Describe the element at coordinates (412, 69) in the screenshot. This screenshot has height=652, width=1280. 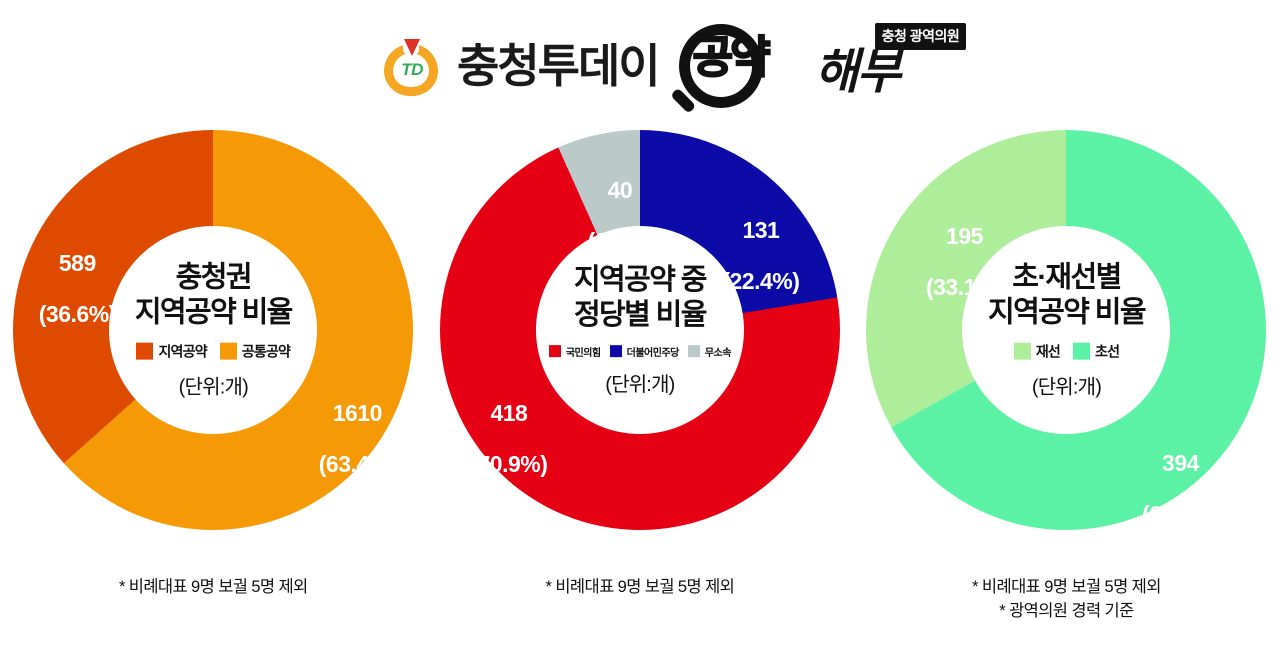
I see `logo-td-text: TD` at that location.